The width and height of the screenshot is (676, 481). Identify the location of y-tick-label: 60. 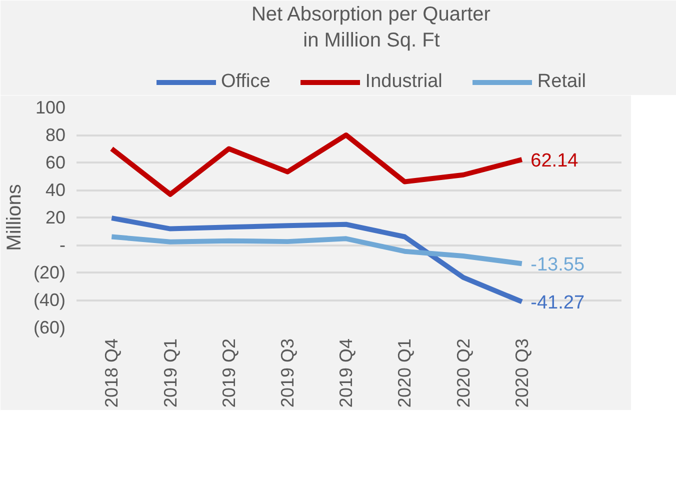
(55, 162).